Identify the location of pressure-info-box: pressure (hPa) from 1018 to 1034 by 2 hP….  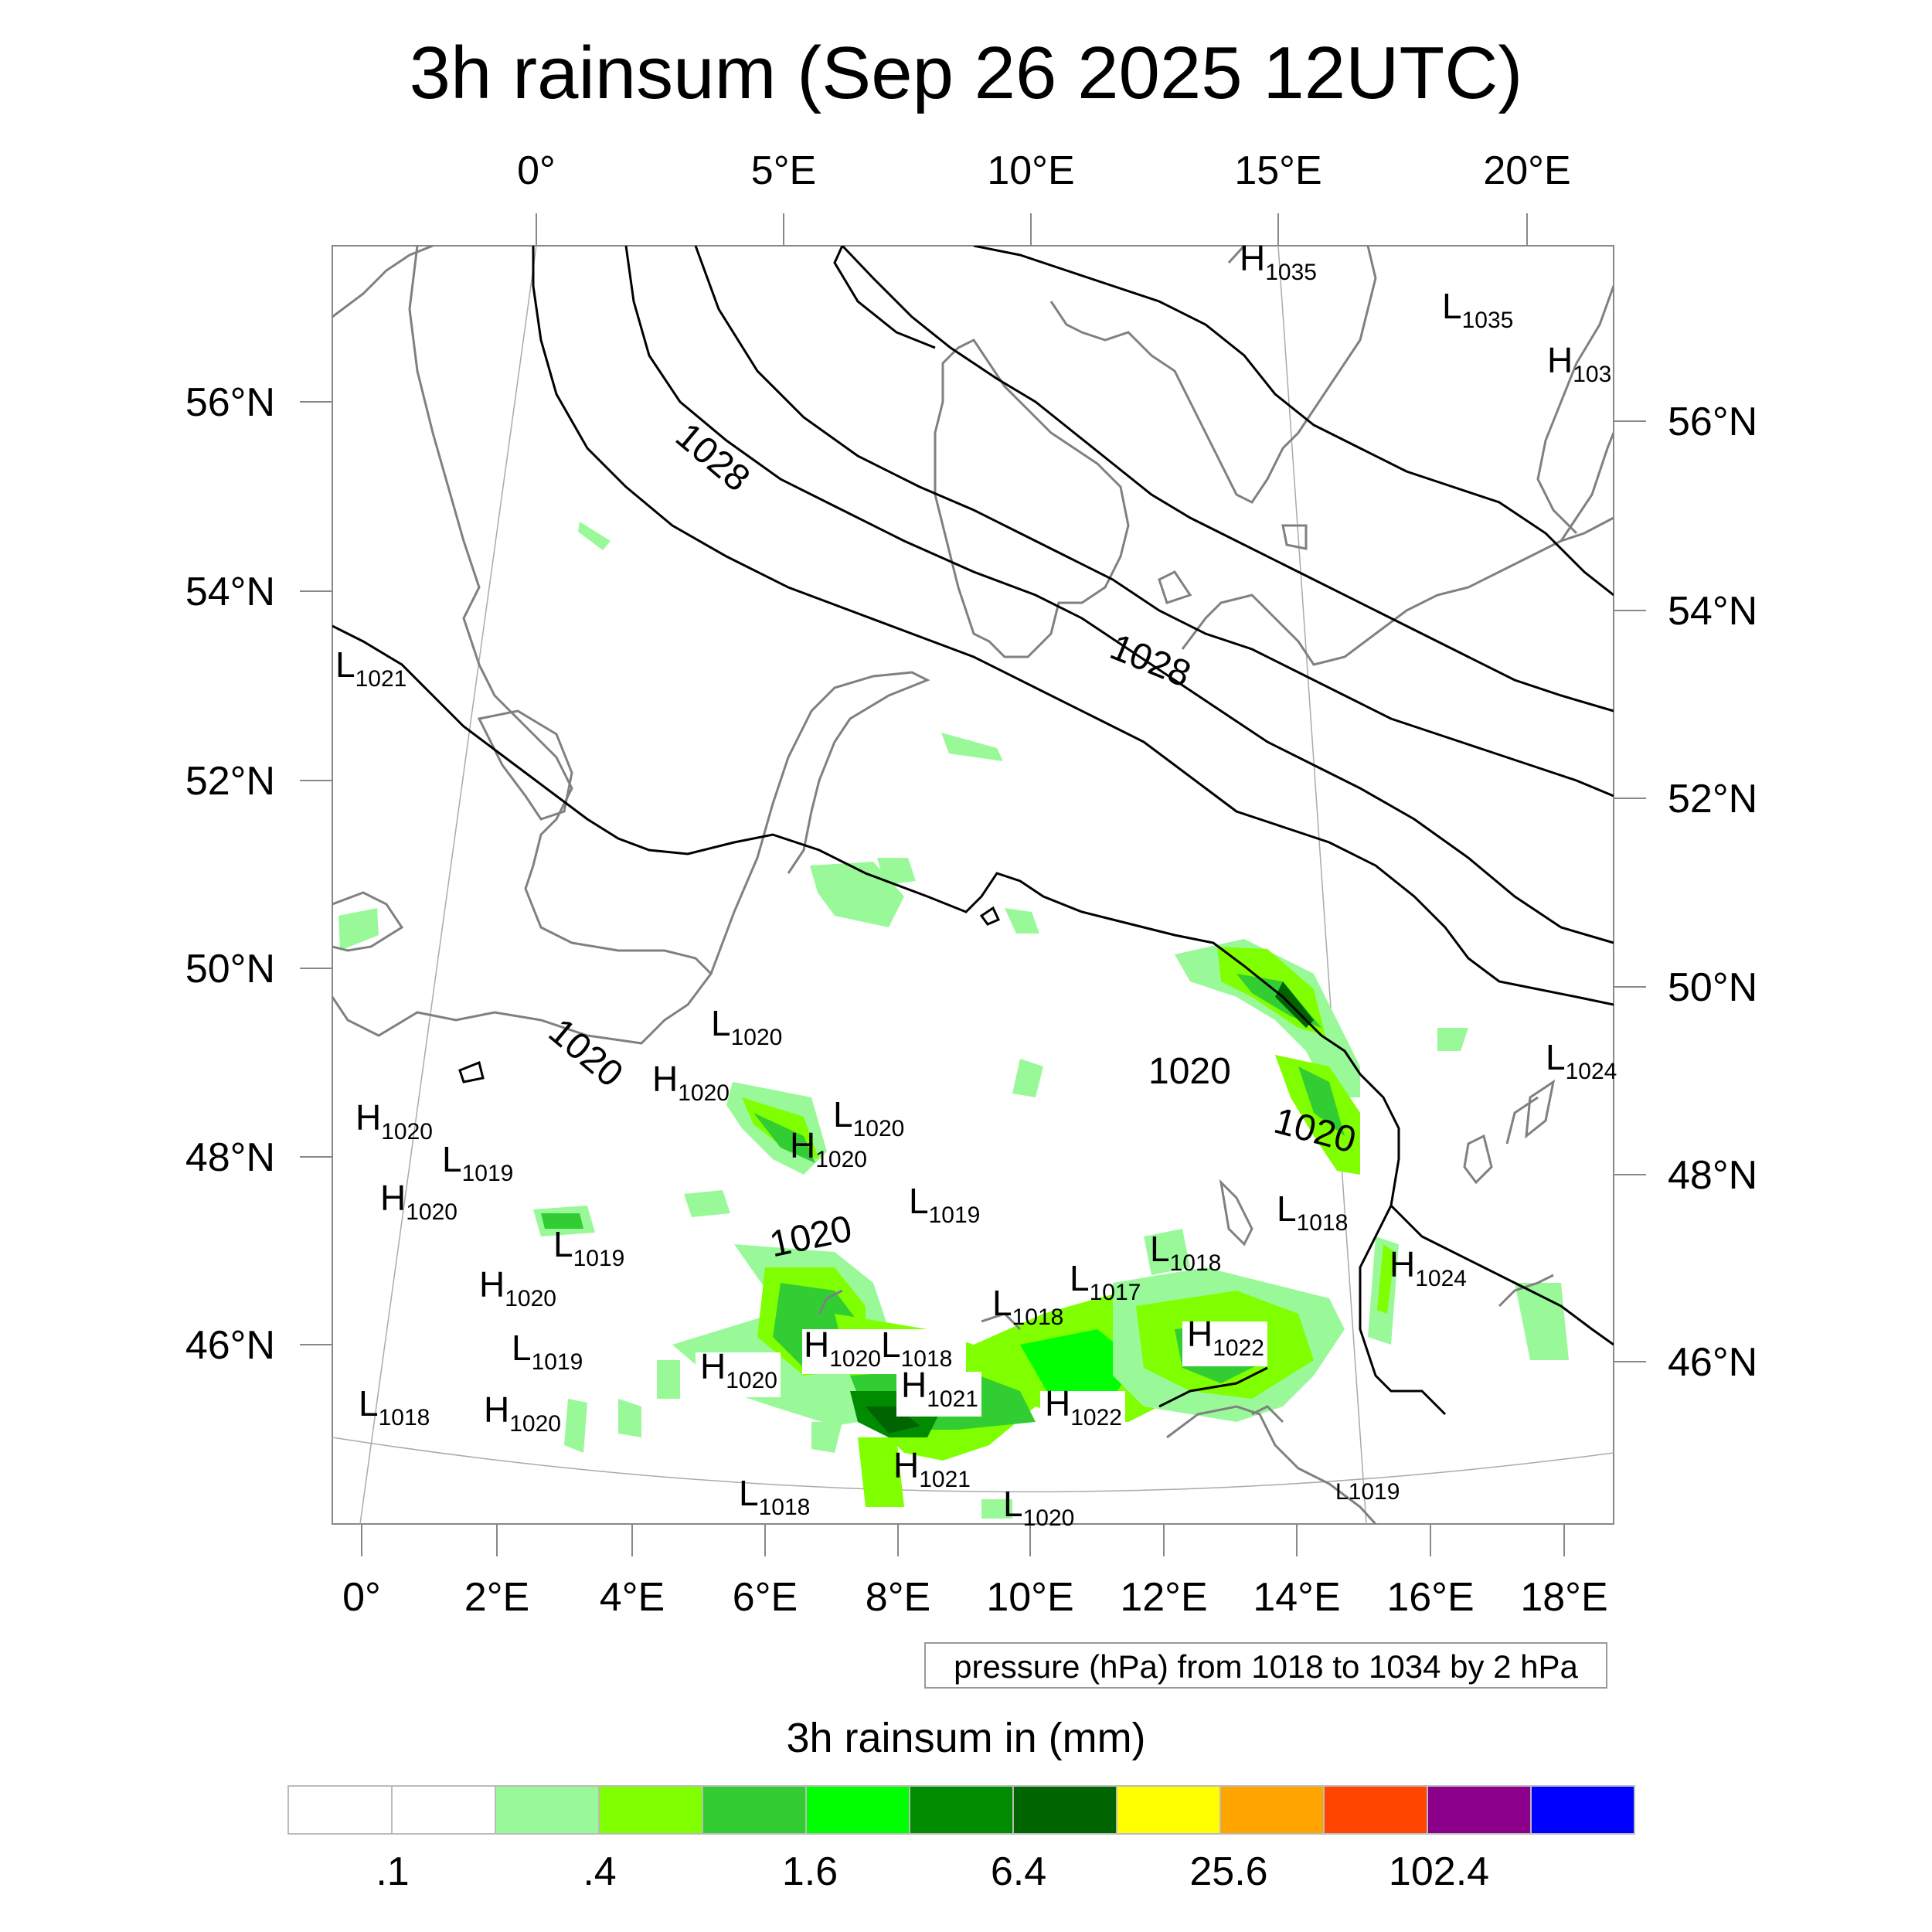
(1265, 1666).